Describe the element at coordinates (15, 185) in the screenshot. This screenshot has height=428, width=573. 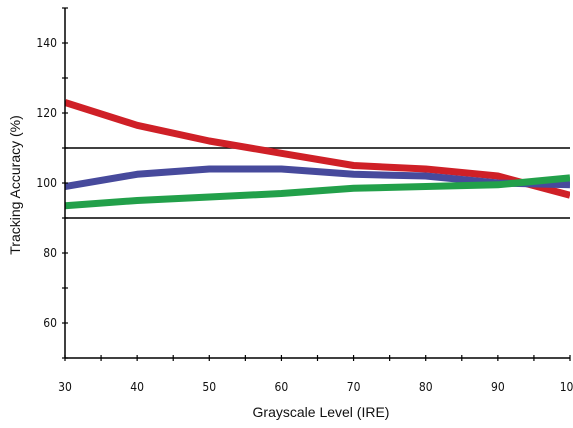
I see `y-axis-title: Tracking Accuracy (%)` at that location.